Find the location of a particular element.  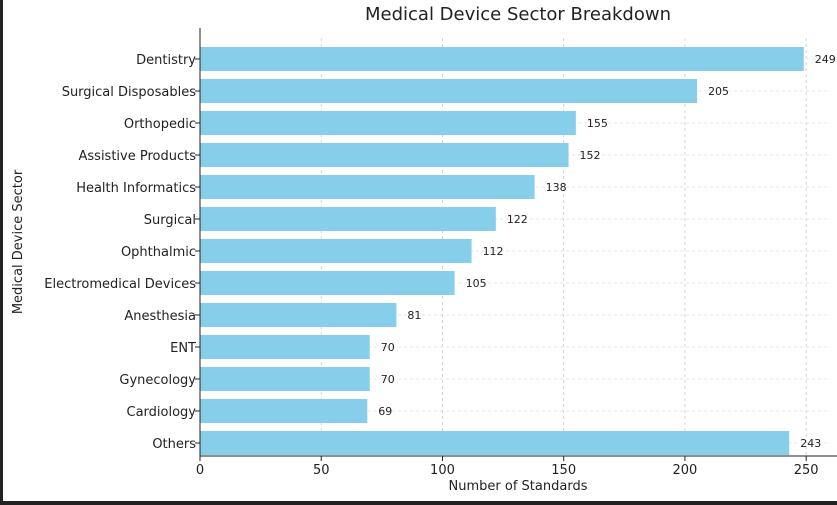

data-label: 249 is located at coordinates (825, 59).